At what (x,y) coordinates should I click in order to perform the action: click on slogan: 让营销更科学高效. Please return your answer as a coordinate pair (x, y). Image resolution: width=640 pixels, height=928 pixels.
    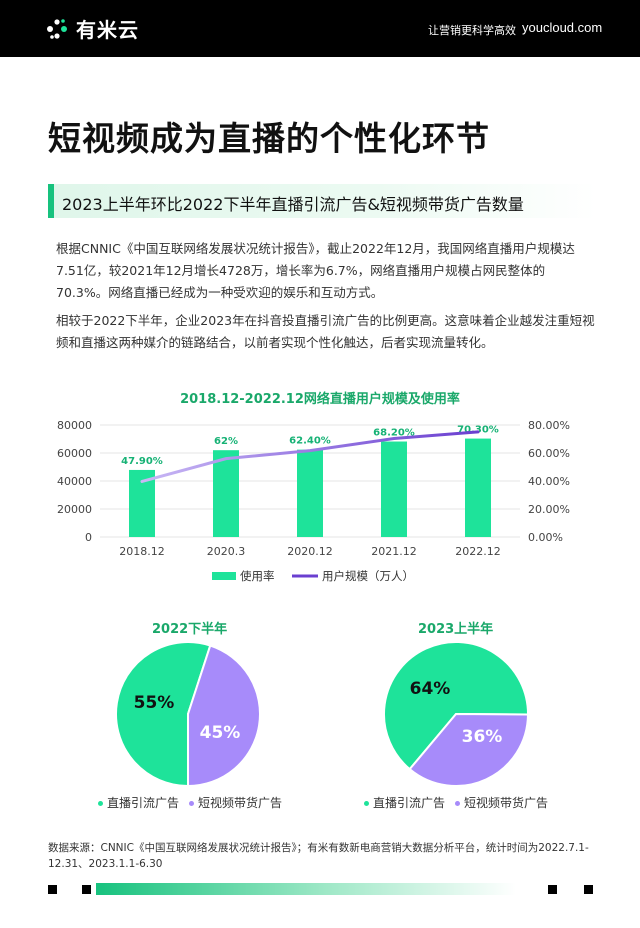
    Looking at the image, I should click on (472, 30).